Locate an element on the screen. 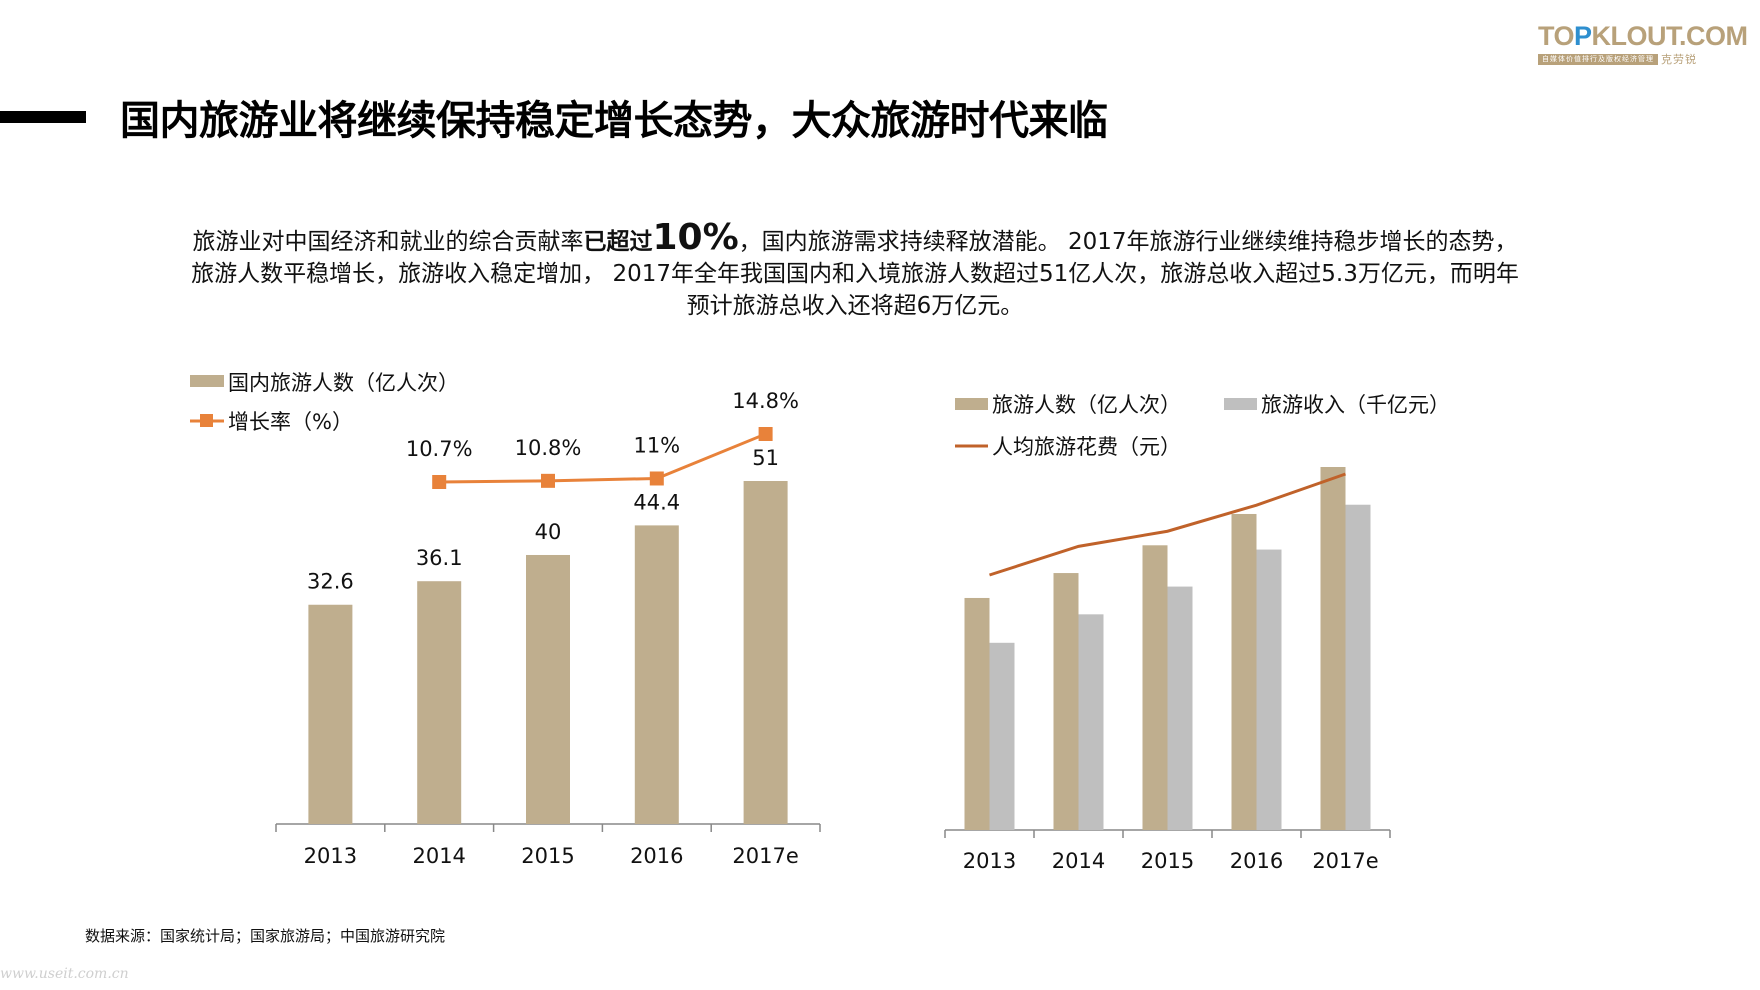 The width and height of the screenshot is (1760, 990). chart1-x-tick-label: 2014 is located at coordinates (438, 856).